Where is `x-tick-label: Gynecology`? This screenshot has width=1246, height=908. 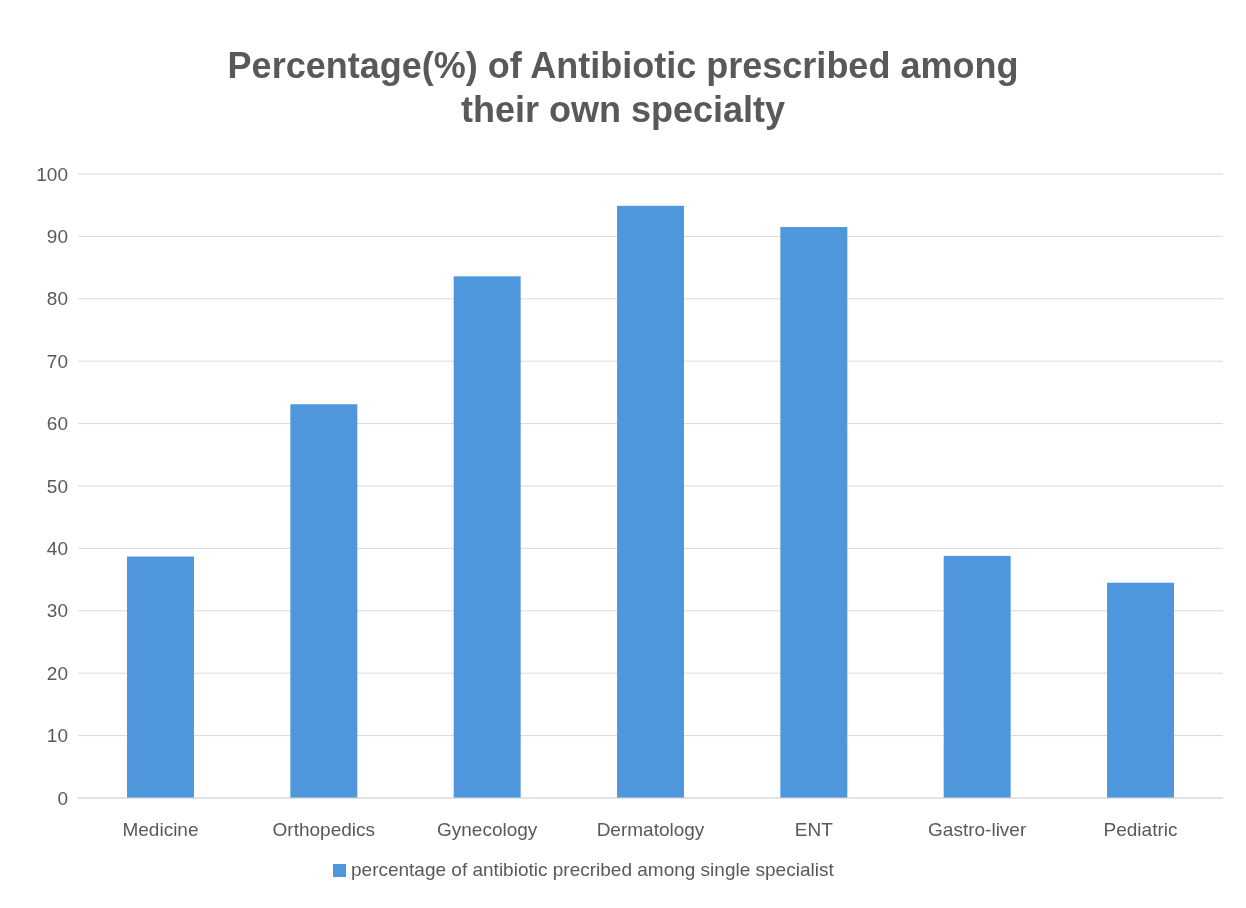 x-tick-label: Gynecology is located at coordinates (487, 829).